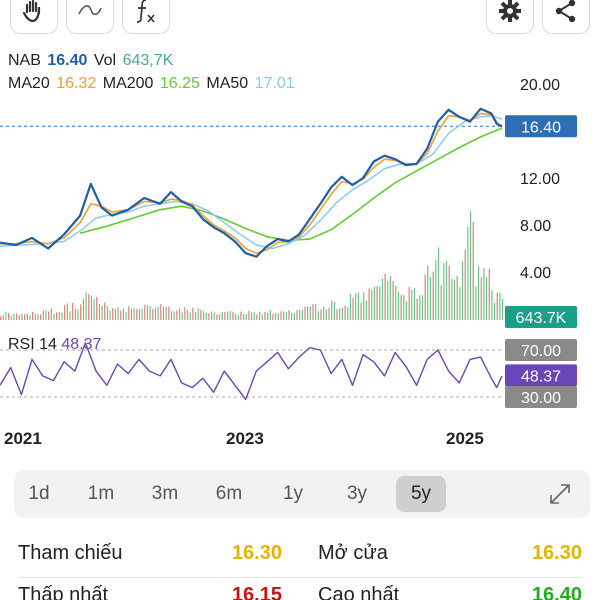  I want to click on rsi-label: RSI 14 48.37, so click(55, 344).